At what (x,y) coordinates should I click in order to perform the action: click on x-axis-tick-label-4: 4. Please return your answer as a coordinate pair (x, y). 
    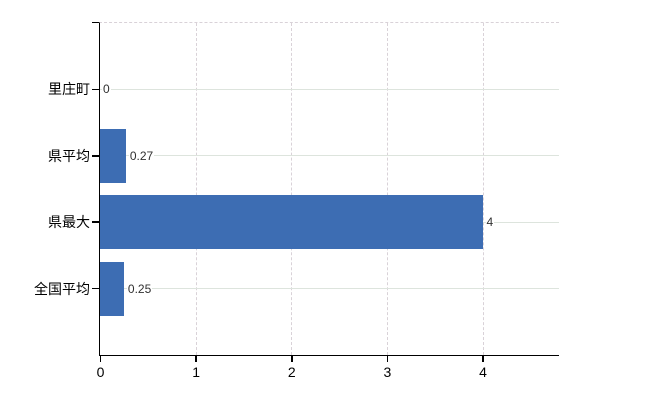
    Looking at the image, I should click on (483, 372).